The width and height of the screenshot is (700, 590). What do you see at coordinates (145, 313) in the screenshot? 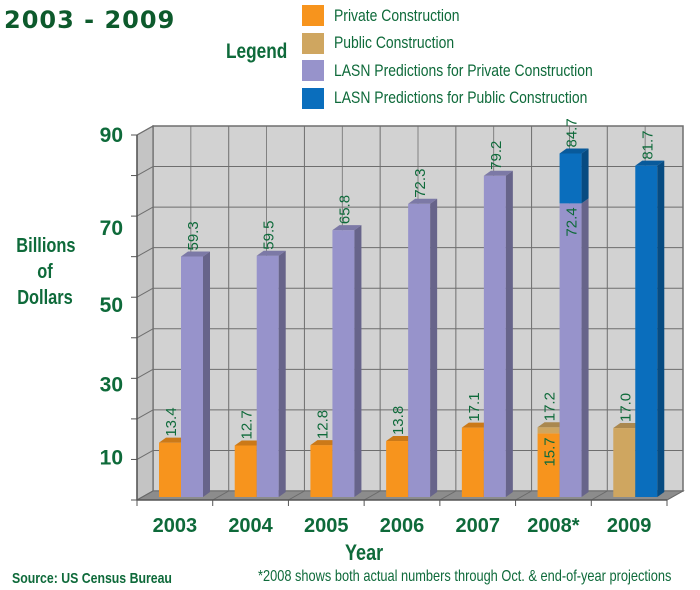
I see `side-wall` at bounding box center [145, 313].